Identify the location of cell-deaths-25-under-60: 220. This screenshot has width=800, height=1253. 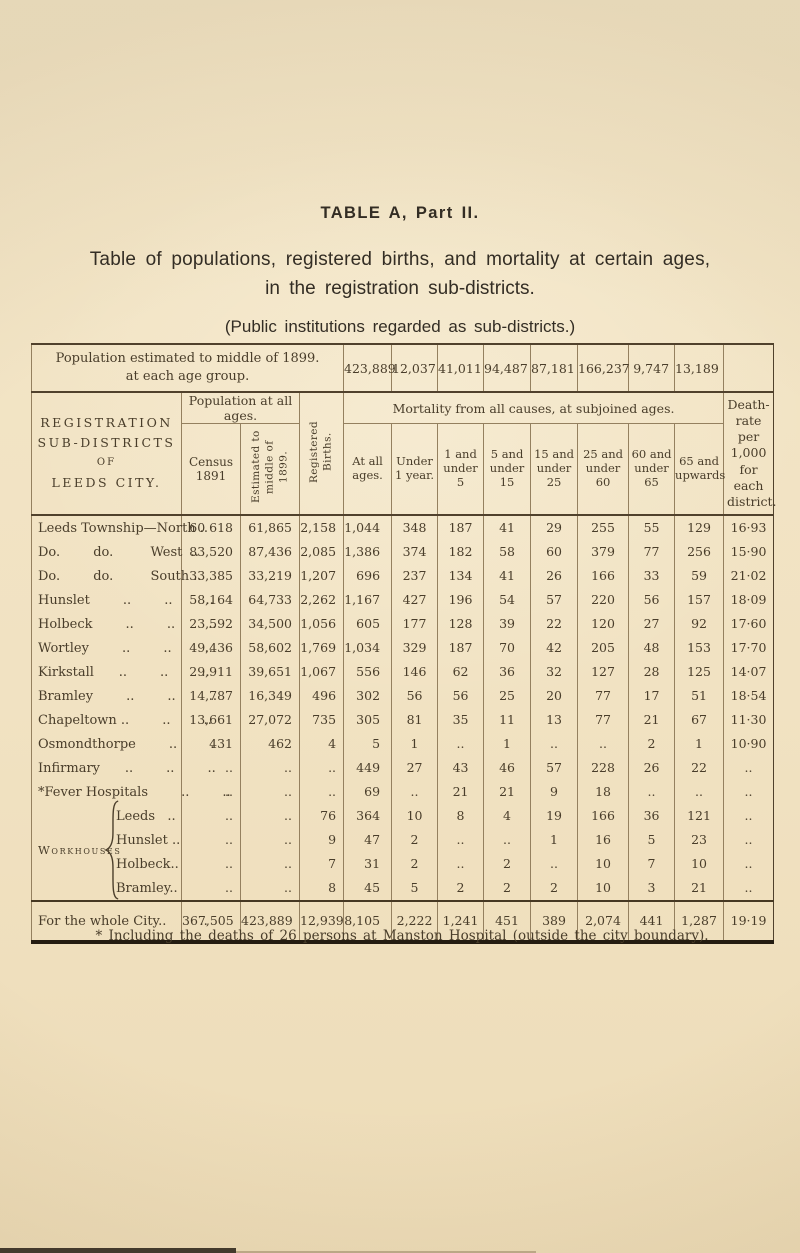
(603, 599).